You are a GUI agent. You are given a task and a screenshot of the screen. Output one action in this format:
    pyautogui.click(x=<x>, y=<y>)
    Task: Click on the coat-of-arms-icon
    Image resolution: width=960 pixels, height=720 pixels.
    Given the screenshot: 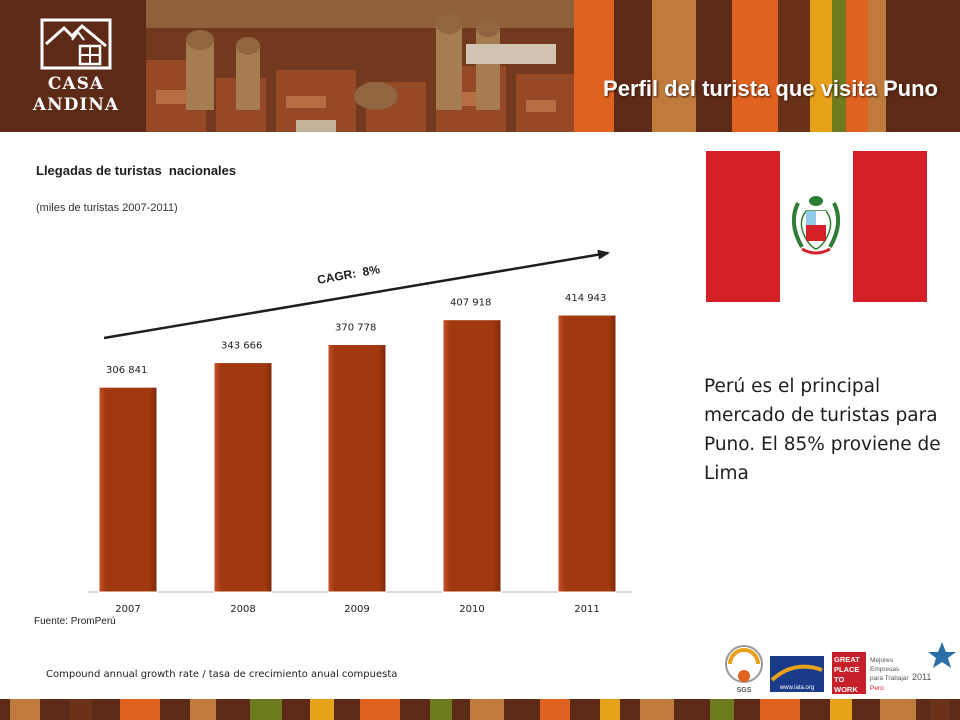 What is the action you would take?
    pyautogui.click(x=816, y=225)
    